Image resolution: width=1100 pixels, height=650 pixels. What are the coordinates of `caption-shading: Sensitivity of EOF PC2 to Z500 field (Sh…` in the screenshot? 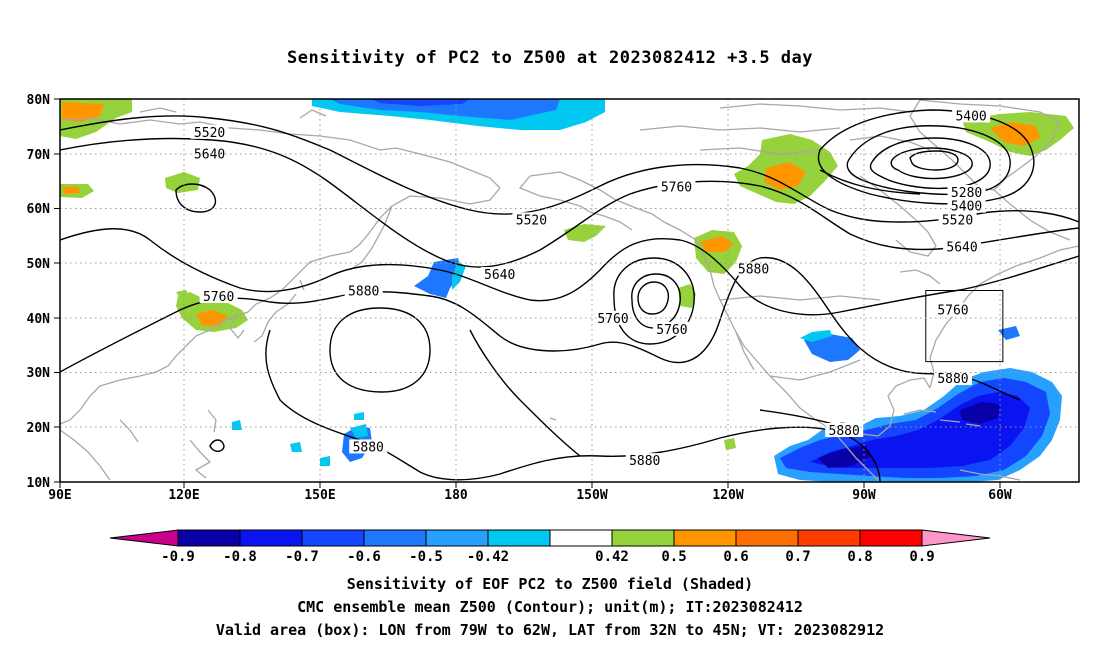 It's located at (550, 584).